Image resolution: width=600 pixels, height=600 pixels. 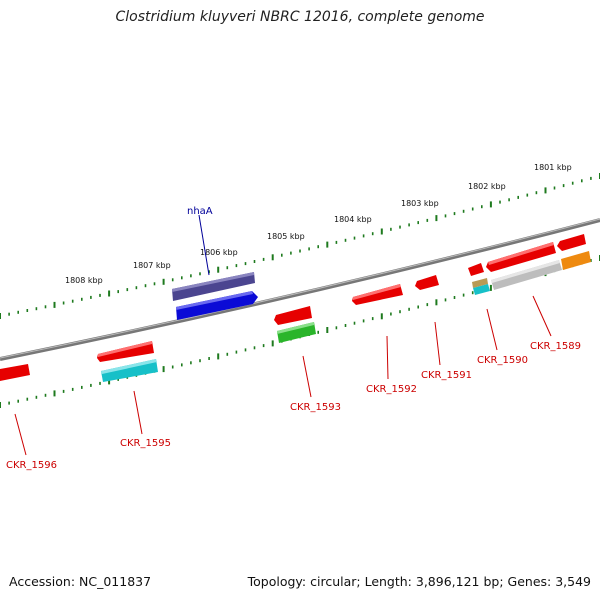 I want to click on gene-ckr1593-red, so click(x=293, y=315).